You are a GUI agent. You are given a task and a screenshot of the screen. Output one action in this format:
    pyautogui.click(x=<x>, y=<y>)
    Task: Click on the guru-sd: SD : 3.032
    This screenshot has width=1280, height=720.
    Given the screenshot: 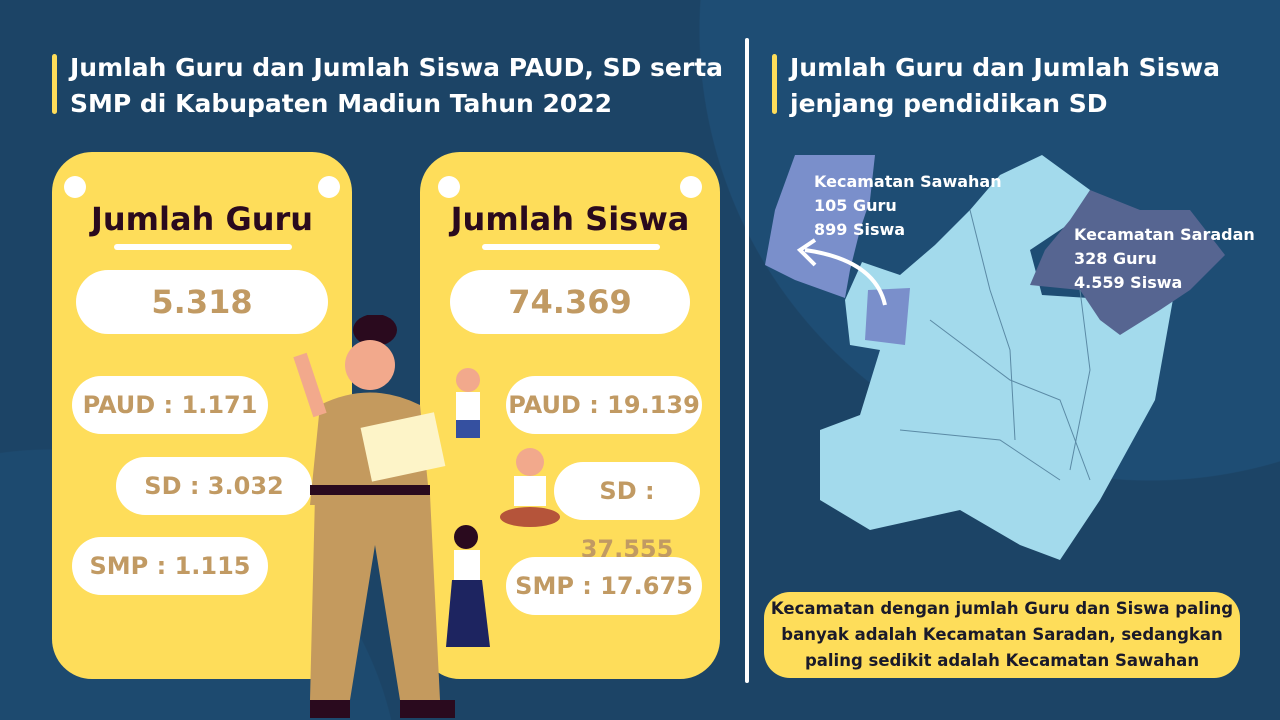 What is the action you would take?
    pyautogui.click(x=214, y=486)
    